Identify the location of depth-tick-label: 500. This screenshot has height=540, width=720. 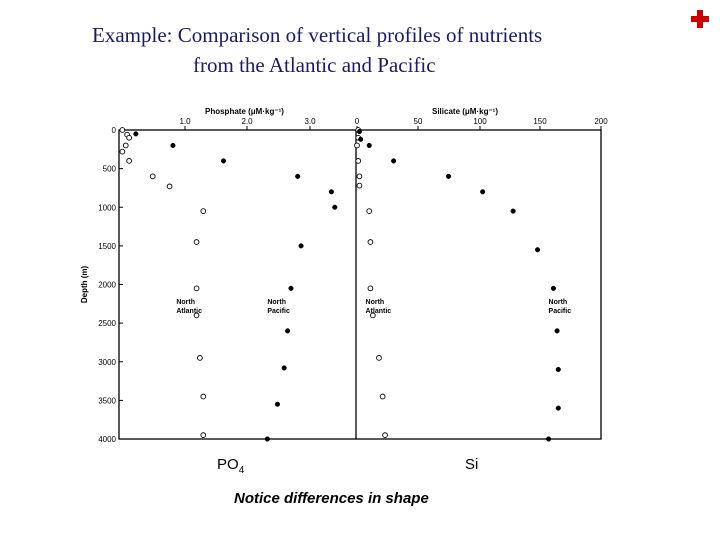
(110, 169).